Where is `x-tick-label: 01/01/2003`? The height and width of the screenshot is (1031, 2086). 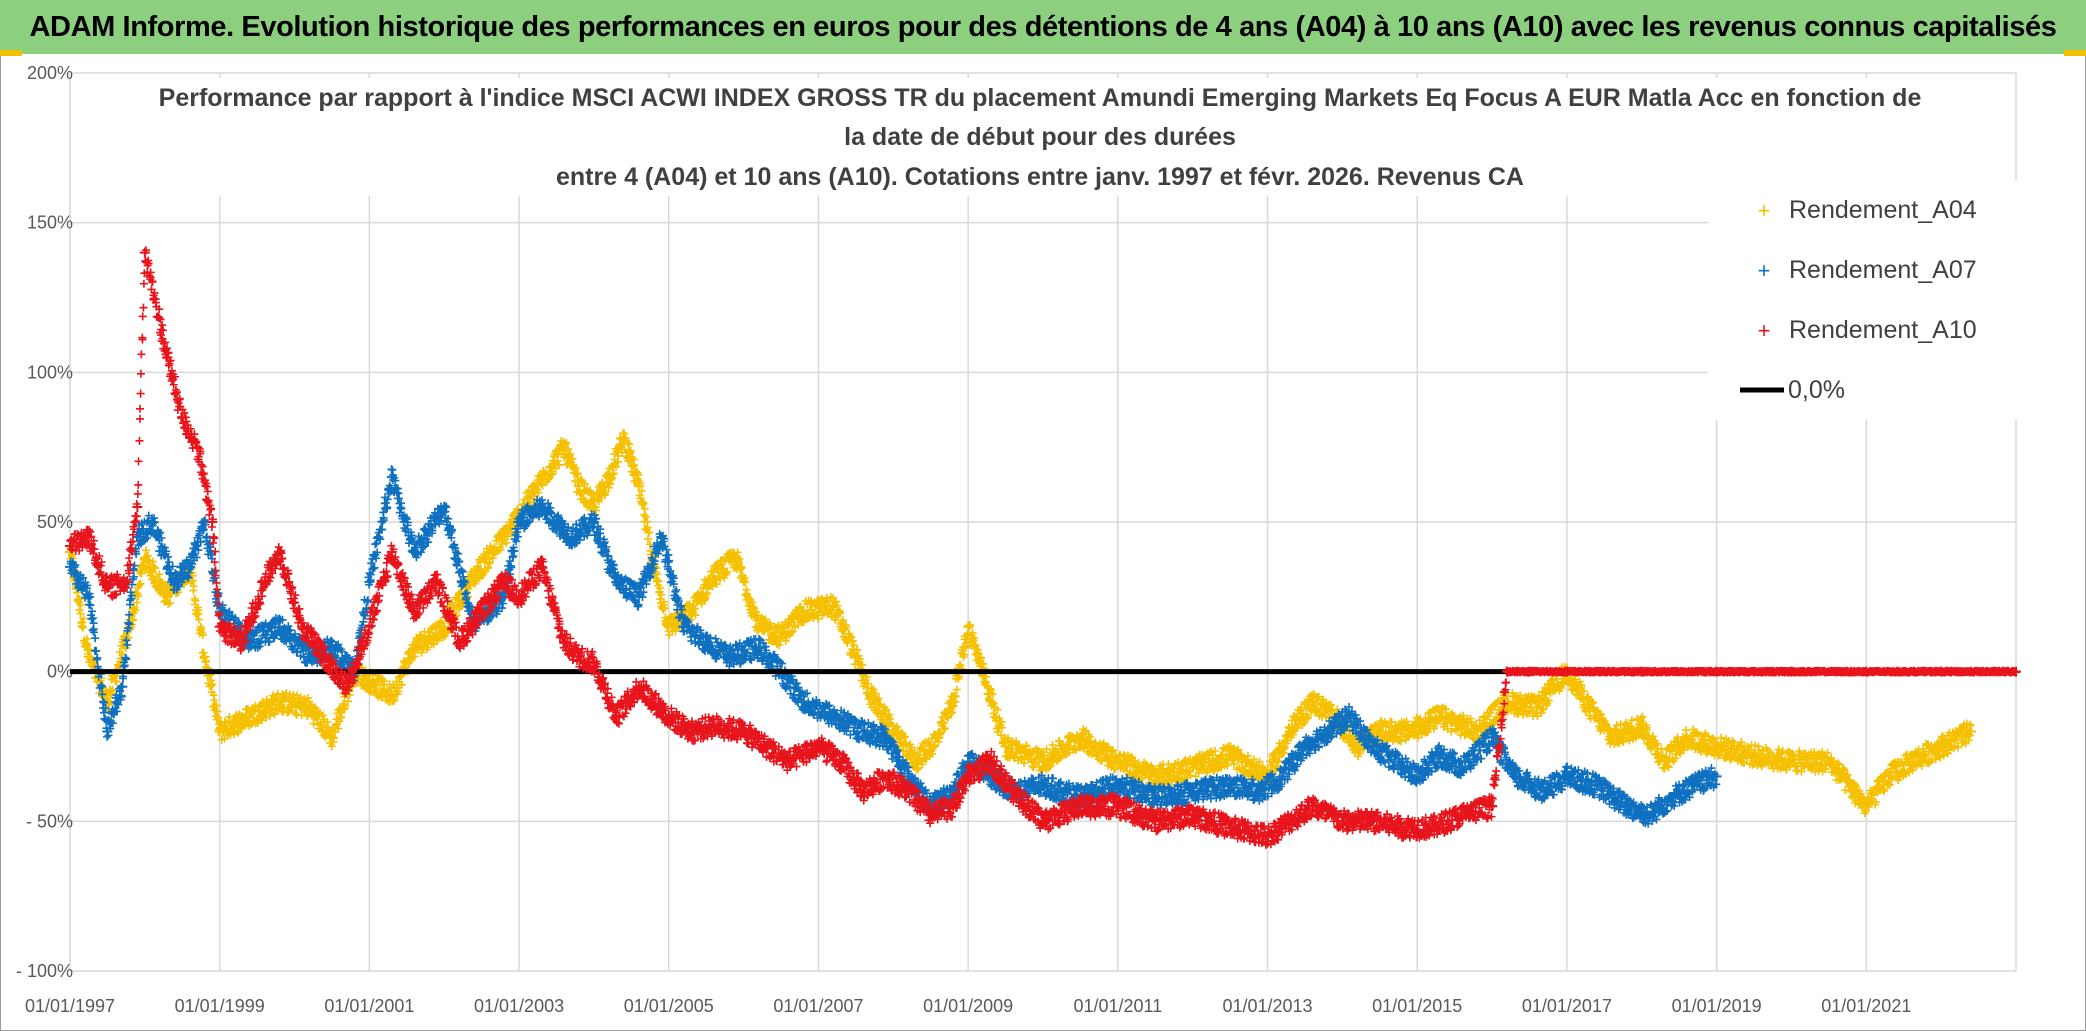
x-tick-label: 01/01/2003 is located at coordinates (519, 1006).